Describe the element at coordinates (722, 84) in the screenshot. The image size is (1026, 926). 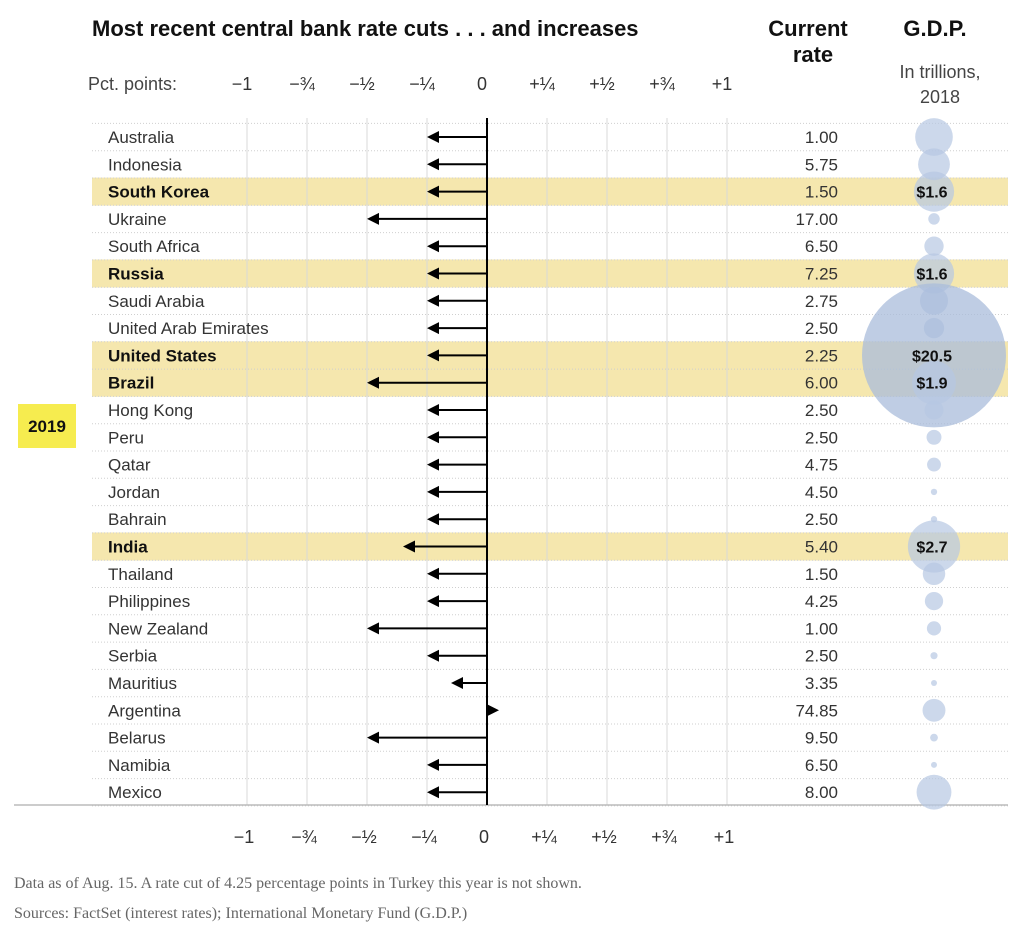
I see `top-tick-label: +1` at that location.